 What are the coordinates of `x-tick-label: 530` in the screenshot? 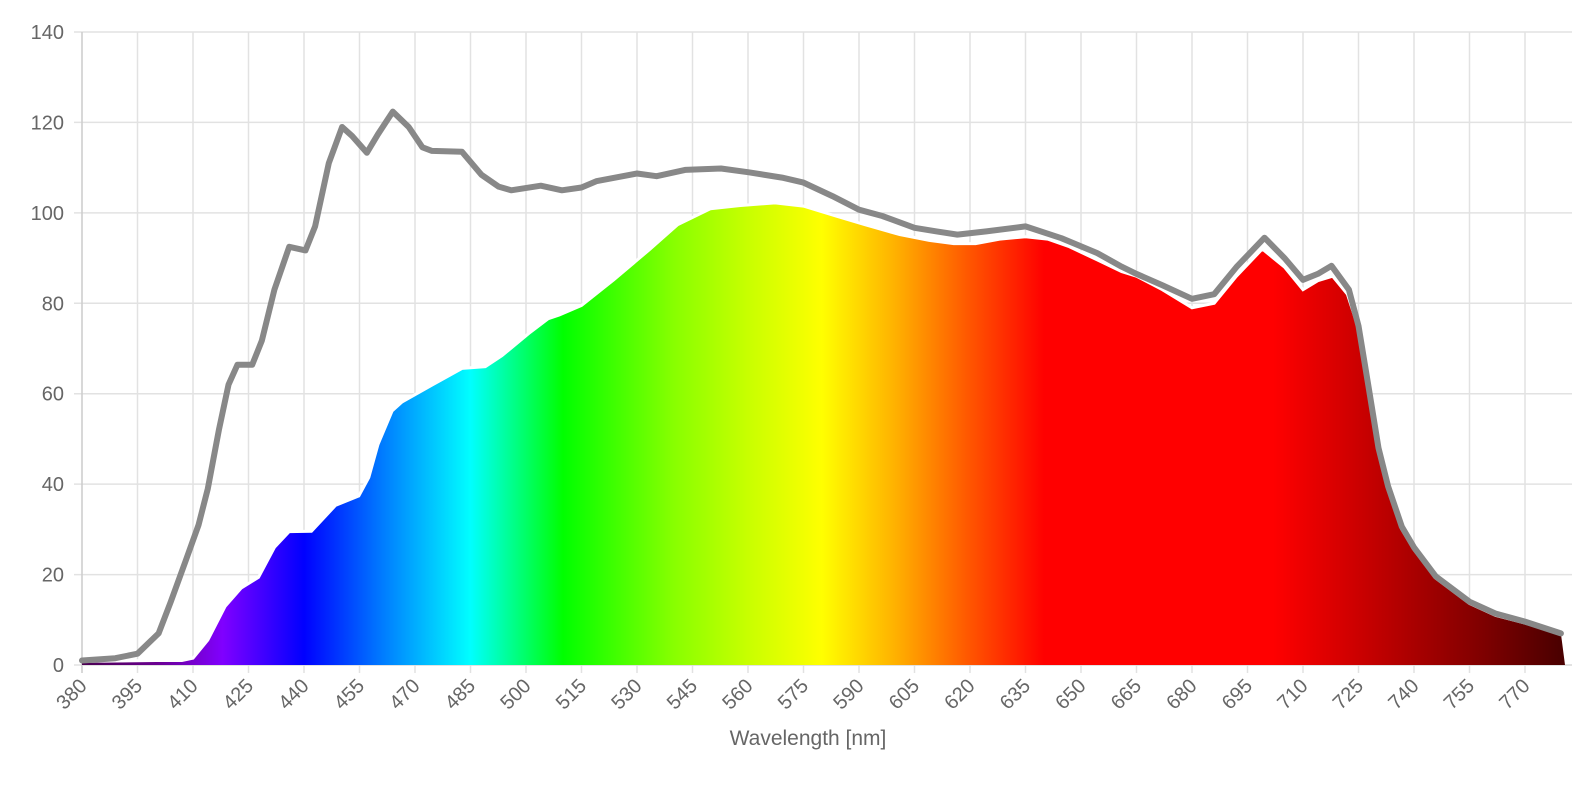 It's located at (626, 694).